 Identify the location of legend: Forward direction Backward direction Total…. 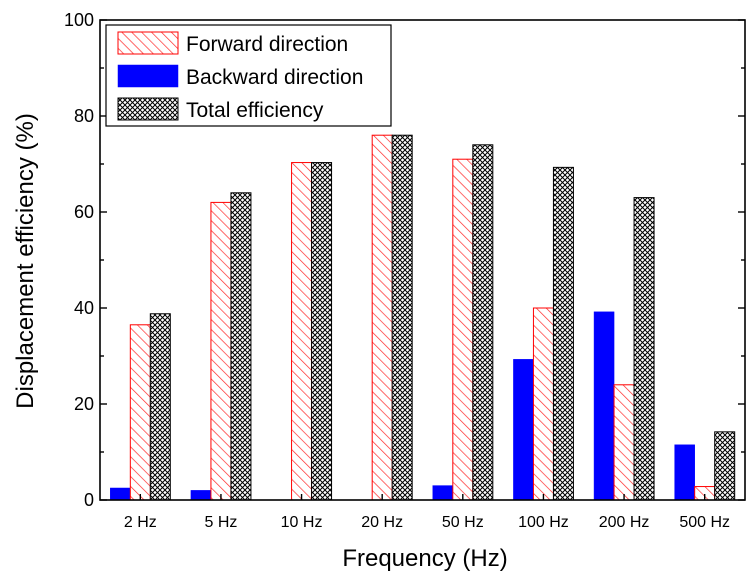
(248, 75).